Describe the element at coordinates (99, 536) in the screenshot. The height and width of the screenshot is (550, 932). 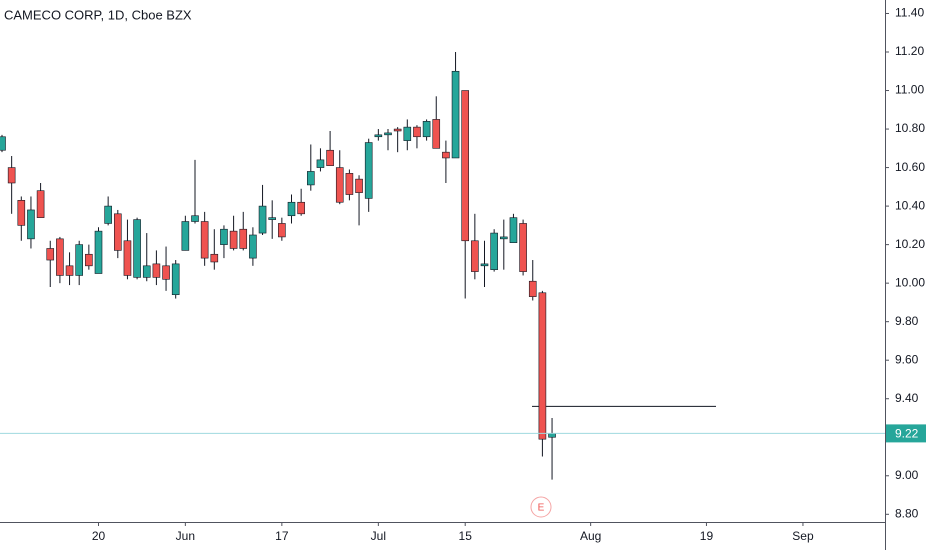
I see `x-tick-label: 20` at that location.